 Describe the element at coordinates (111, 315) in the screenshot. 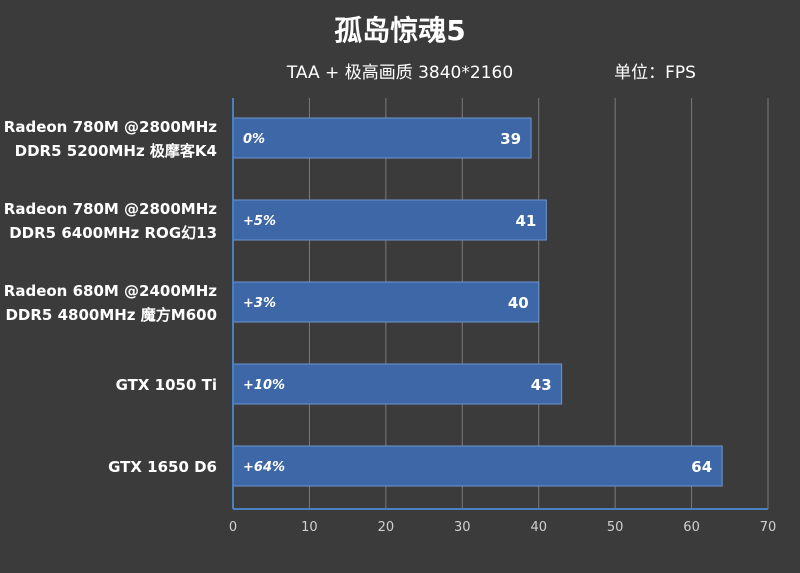

I see `category-label: DDR5 4800MHz 魔方M600` at that location.